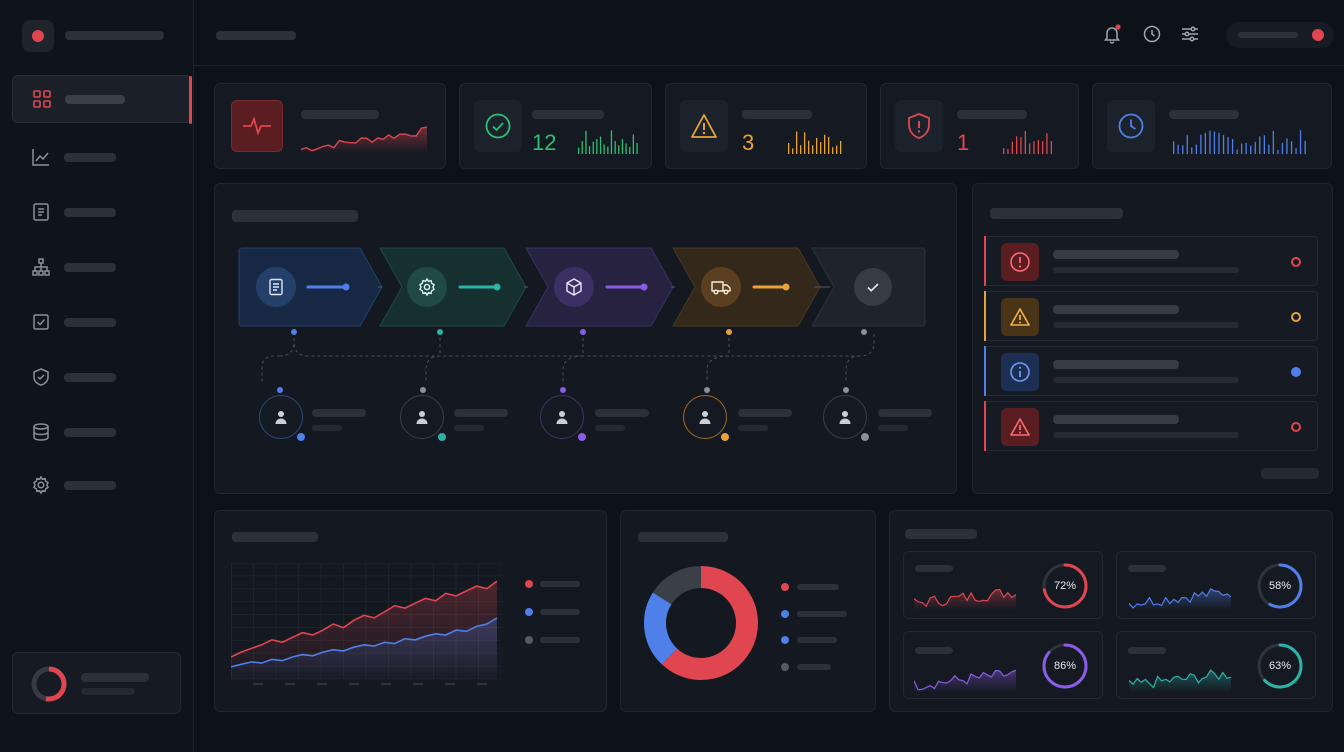 The image size is (1344, 752). Describe the element at coordinates (1146, 270) in the screenshot. I see `alert-desc-placeholder` at that location.